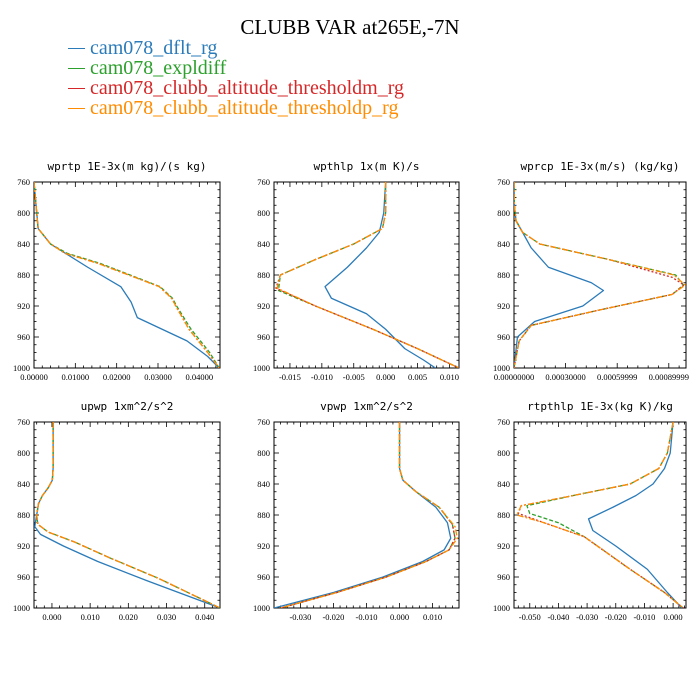 Image resolution: width=700 pixels, height=700 pixels. What do you see at coordinates (244, 108) in the screenshot?
I see `legend-label-thresholdp: cam078_clubb_altitude_thresholdp_rg` at bounding box center [244, 108].